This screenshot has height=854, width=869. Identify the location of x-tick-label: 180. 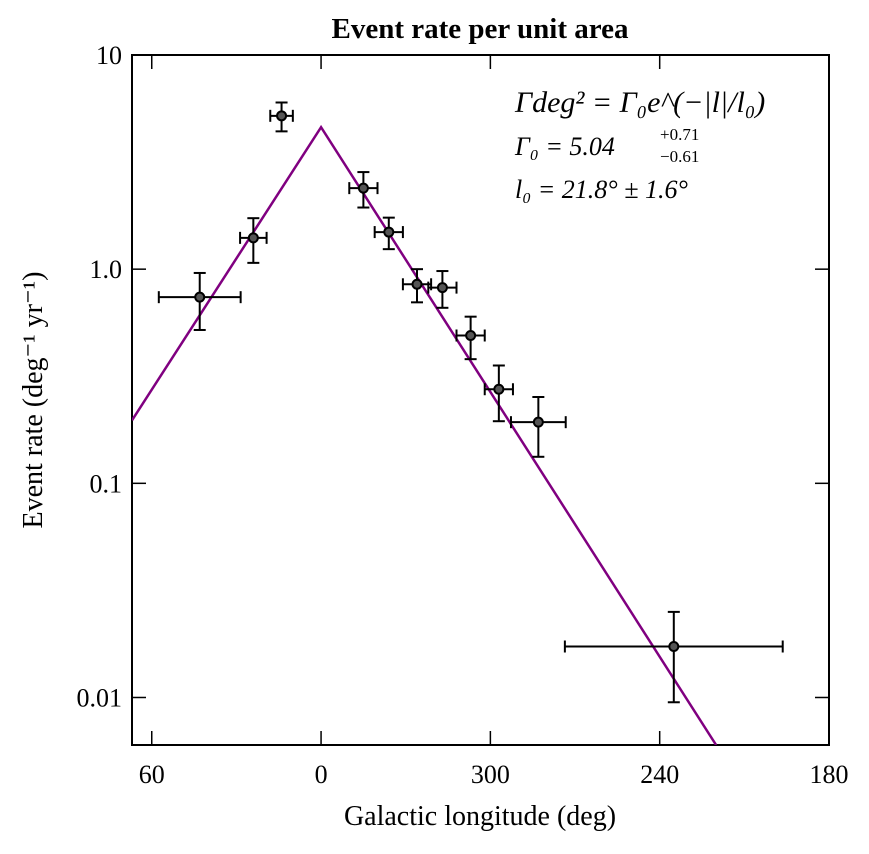
(829, 774).